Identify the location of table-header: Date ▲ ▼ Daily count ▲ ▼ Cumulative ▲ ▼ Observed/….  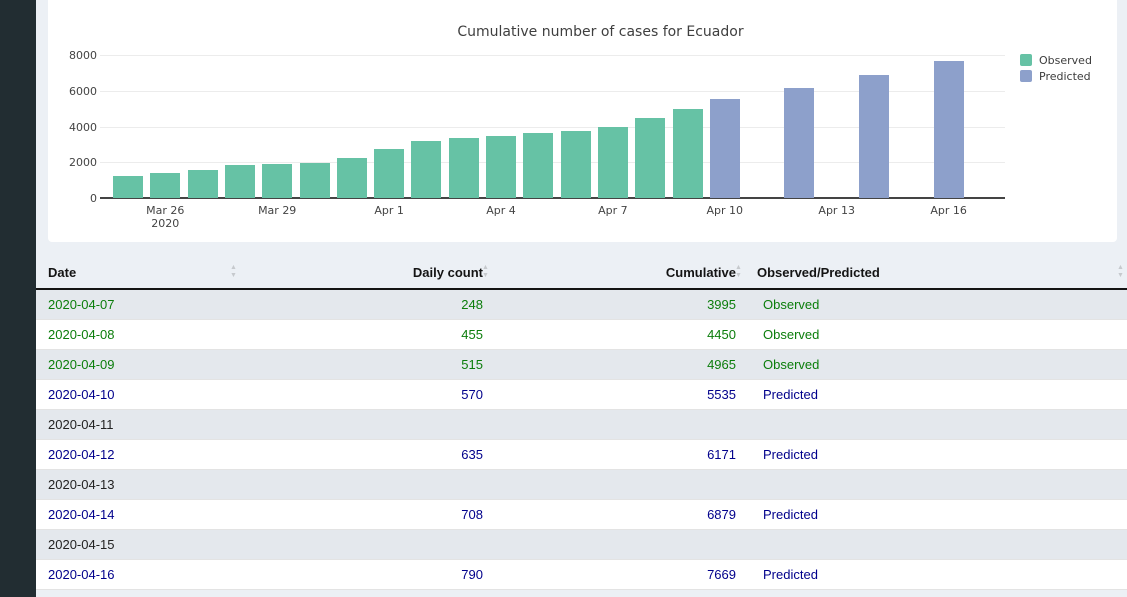
(581, 273).